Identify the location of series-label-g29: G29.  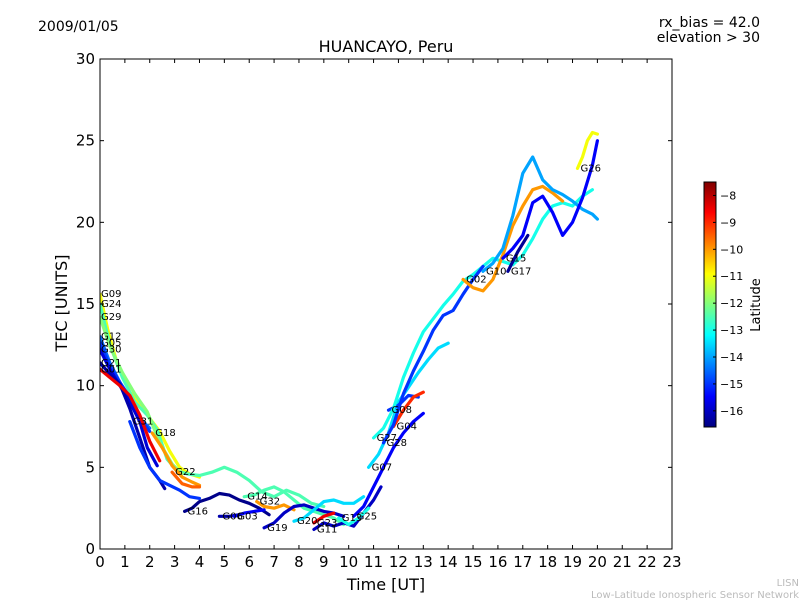
(111, 317).